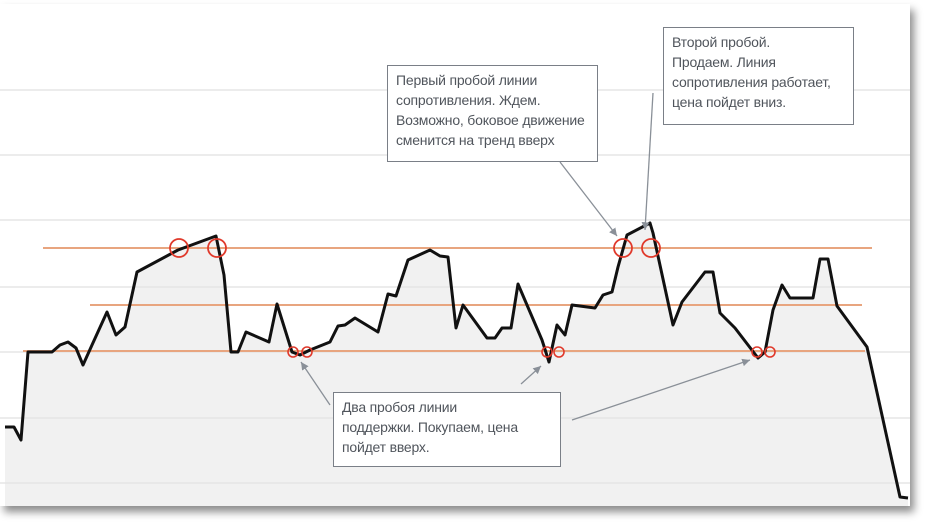  What do you see at coordinates (729, 102) in the screenshot?
I see `note-line: цена пойдет вниз.` at bounding box center [729, 102].